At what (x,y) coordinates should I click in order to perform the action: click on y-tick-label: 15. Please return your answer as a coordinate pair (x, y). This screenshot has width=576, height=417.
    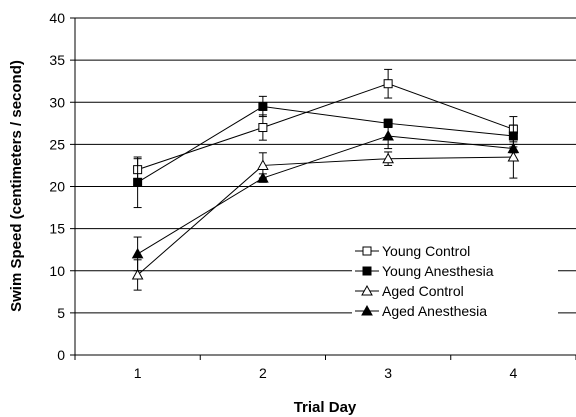
    Looking at the image, I should click on (57, 229).